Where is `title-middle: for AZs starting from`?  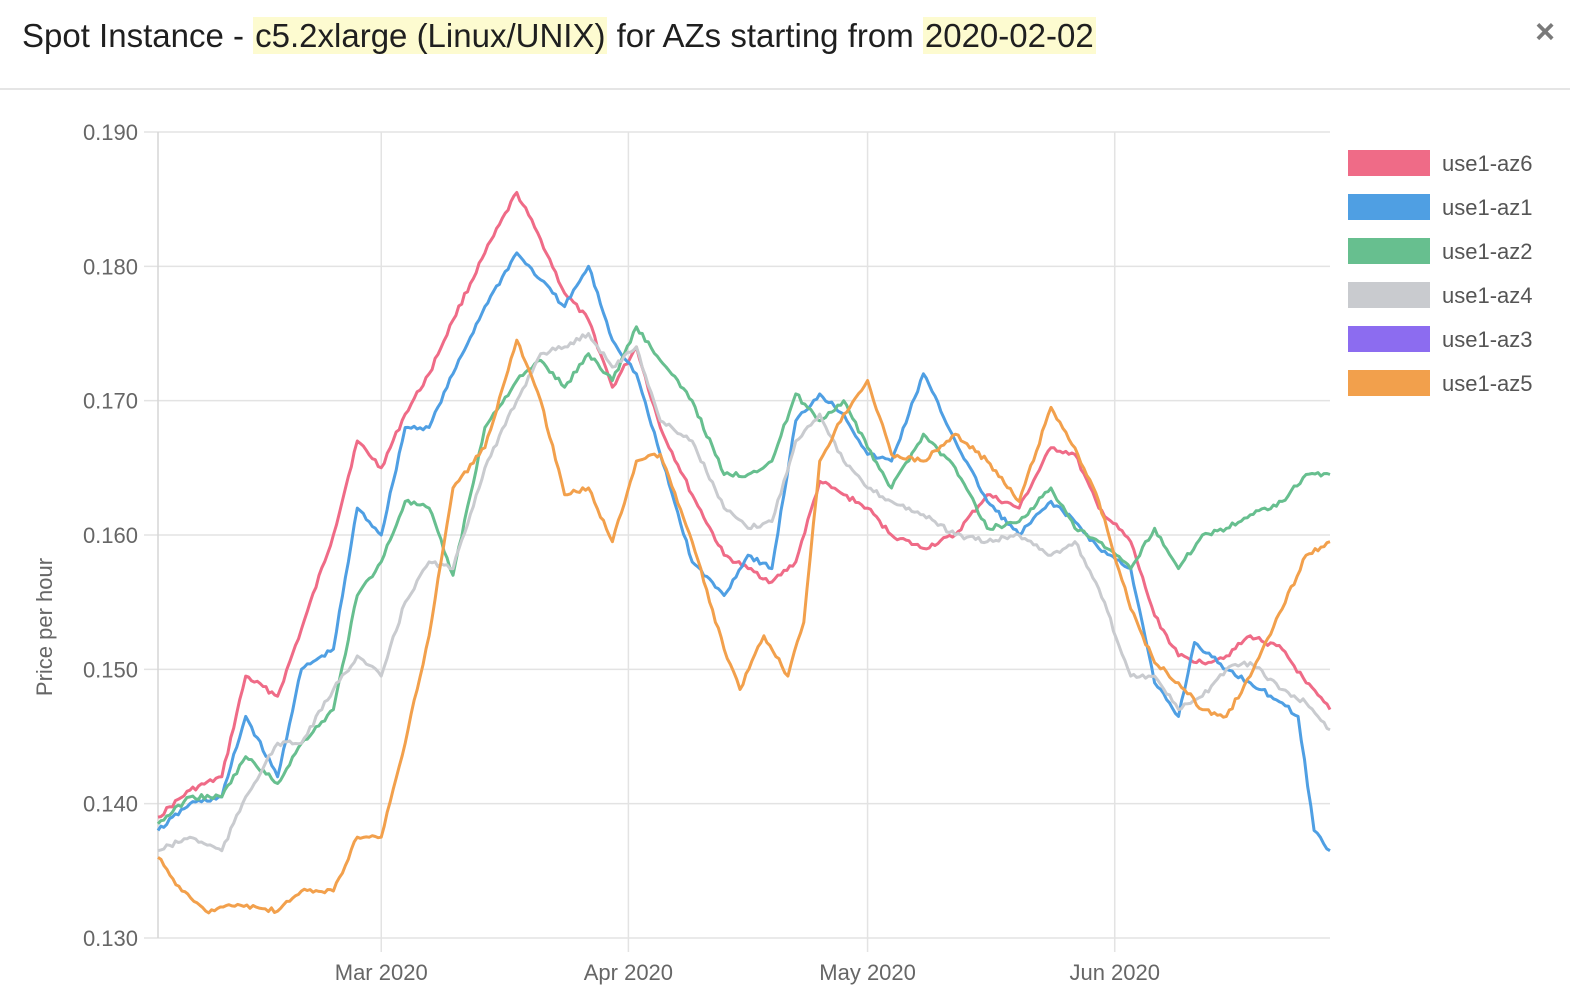
title-middle: for AZs starting from is located at coordinates (765, 35).